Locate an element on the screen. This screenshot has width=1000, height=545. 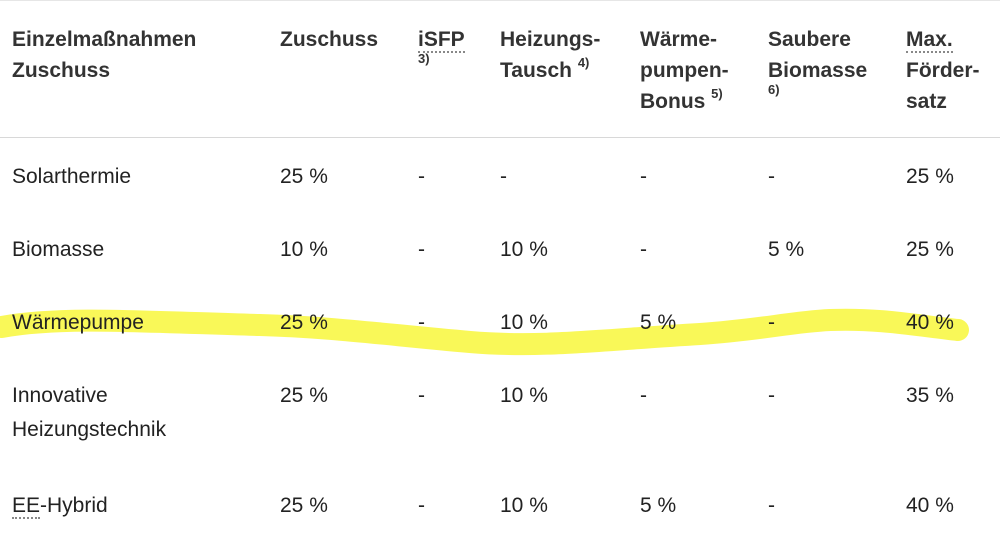
table-row-ee-hybrid: EE-Hybrid 25 % - 10 % 5 % - 40 % is located at coordinates (500, 503).